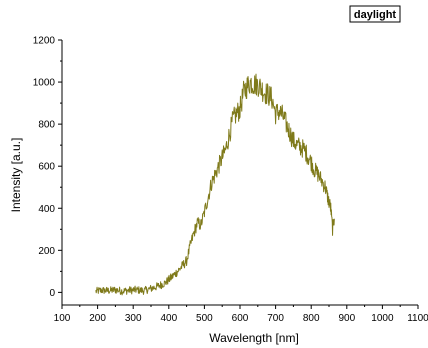 The height and width of the screenshot is (348, 428). What do you see at coordinates (16, 175) in the screenshot?
I see `y-axis-label: Intensity [a.u.]` at bounding box center [16, 175].